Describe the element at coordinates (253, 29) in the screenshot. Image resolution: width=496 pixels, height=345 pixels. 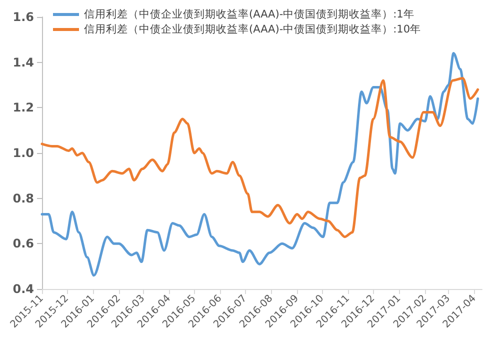
I see `legend-label: 信用利差（中债企业债到期收益率(AAA)-中债国债到期收益率）:10年` at that location.